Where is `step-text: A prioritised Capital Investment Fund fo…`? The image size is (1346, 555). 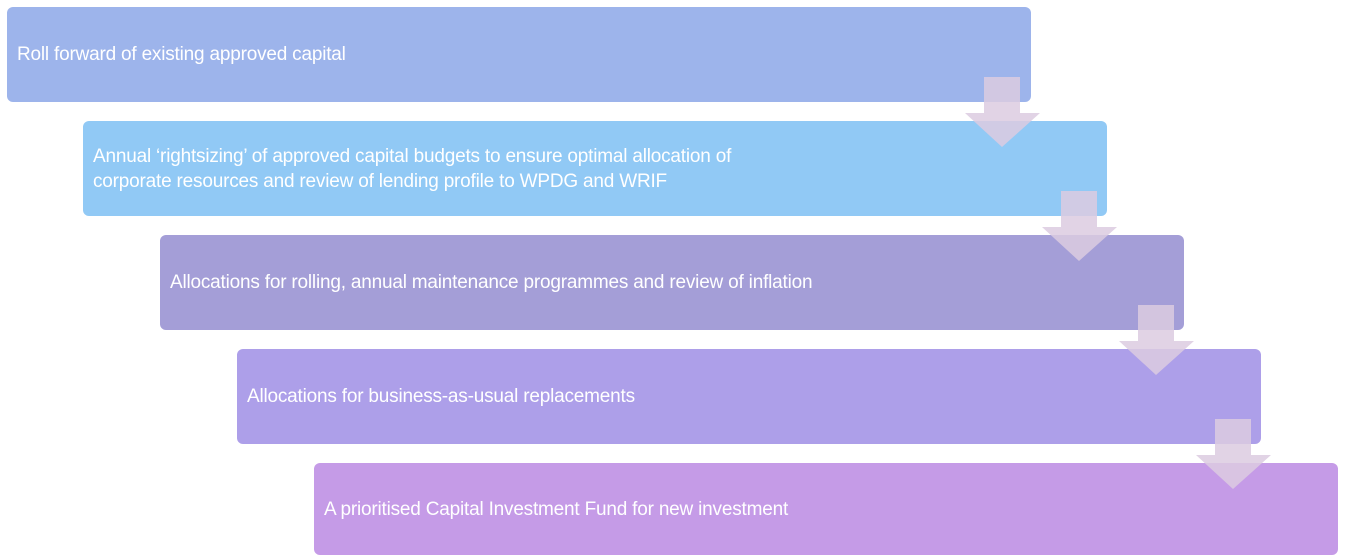
step-text: A prioritised Capital Investment Fund fo… is located at coordinates (556, 509).